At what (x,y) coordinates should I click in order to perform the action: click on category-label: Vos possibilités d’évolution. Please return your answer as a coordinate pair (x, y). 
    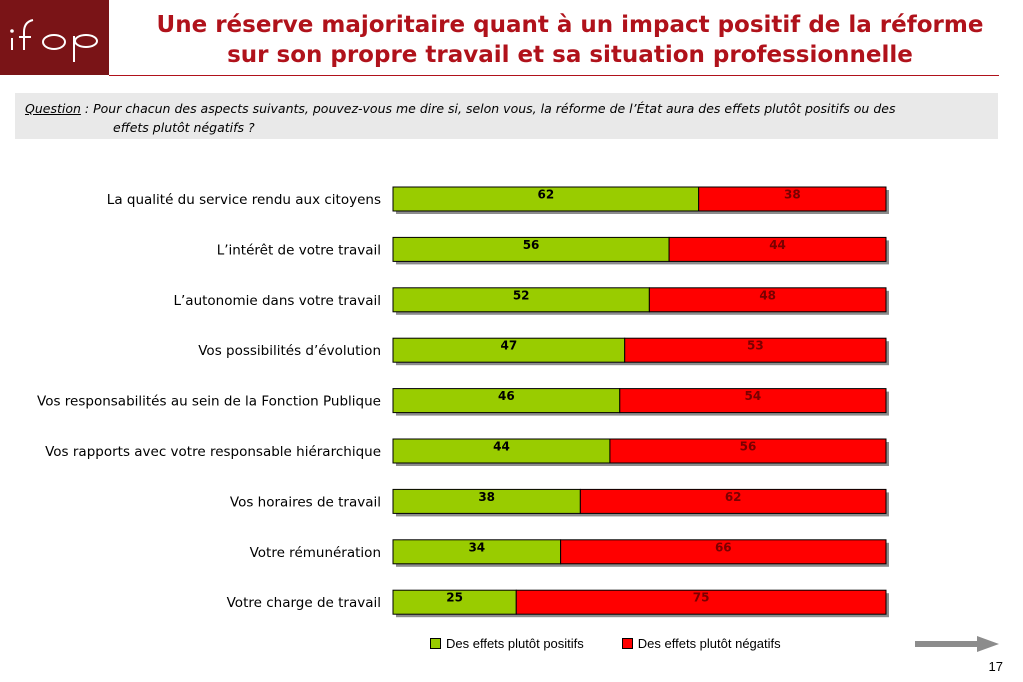
    Looking at the image, I should click on (289, 351).